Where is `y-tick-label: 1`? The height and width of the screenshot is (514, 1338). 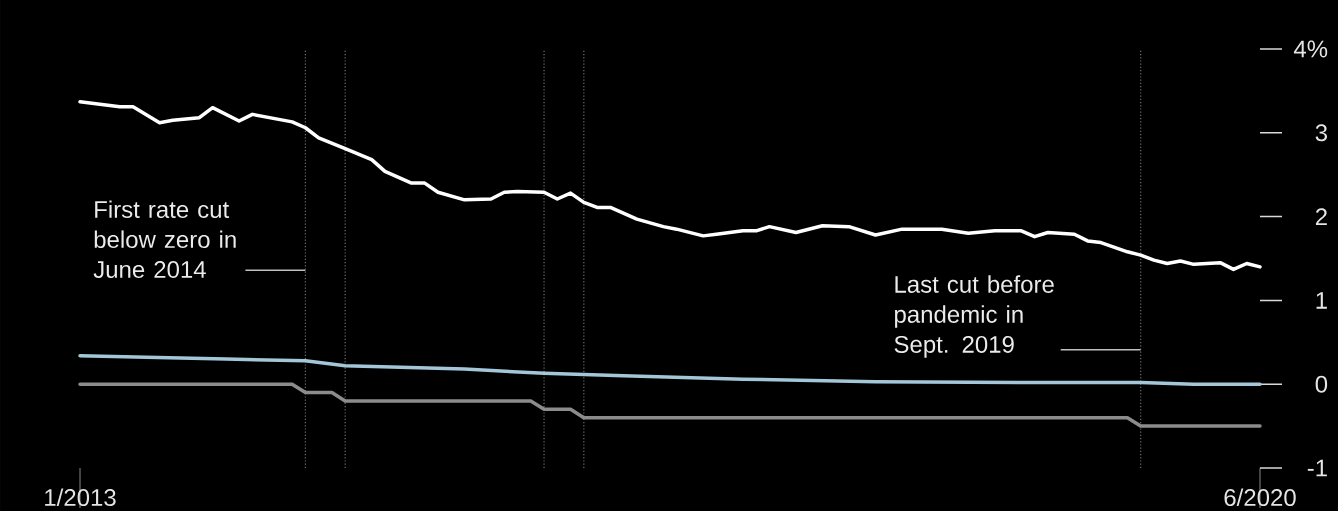
y-tick-label: 1 is located at coordinates (1321, 300).